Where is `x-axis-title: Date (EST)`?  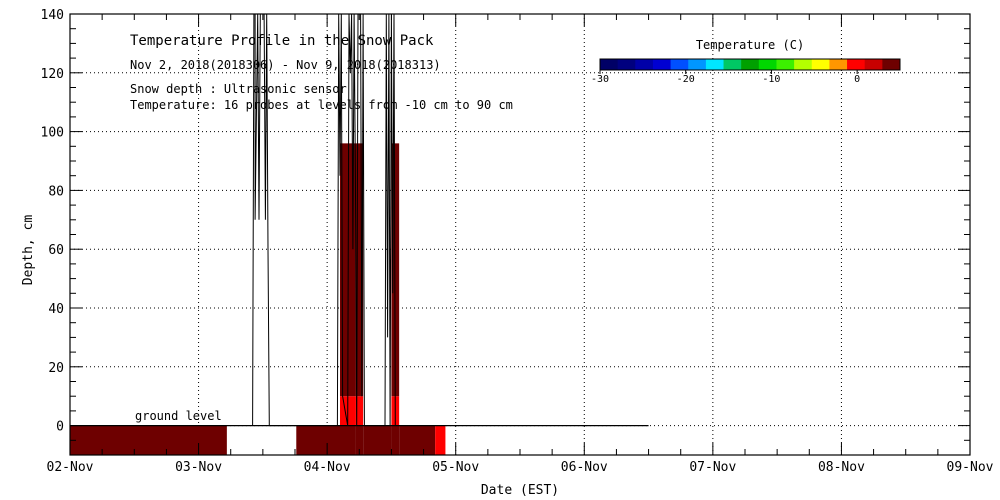
x-axis-title: Date (EST) is located at coordinates (520, 490).